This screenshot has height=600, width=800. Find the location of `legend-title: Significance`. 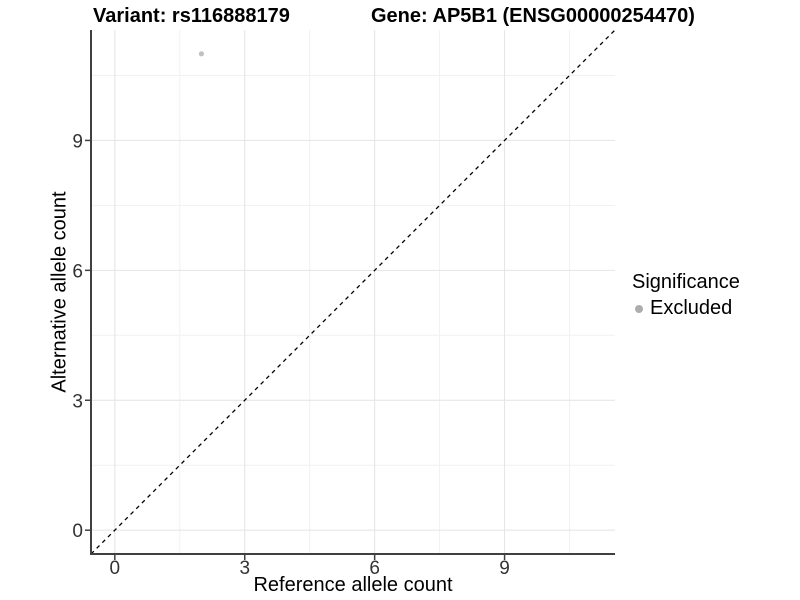

legend-title: Significance is located at coordinates (686, 282).